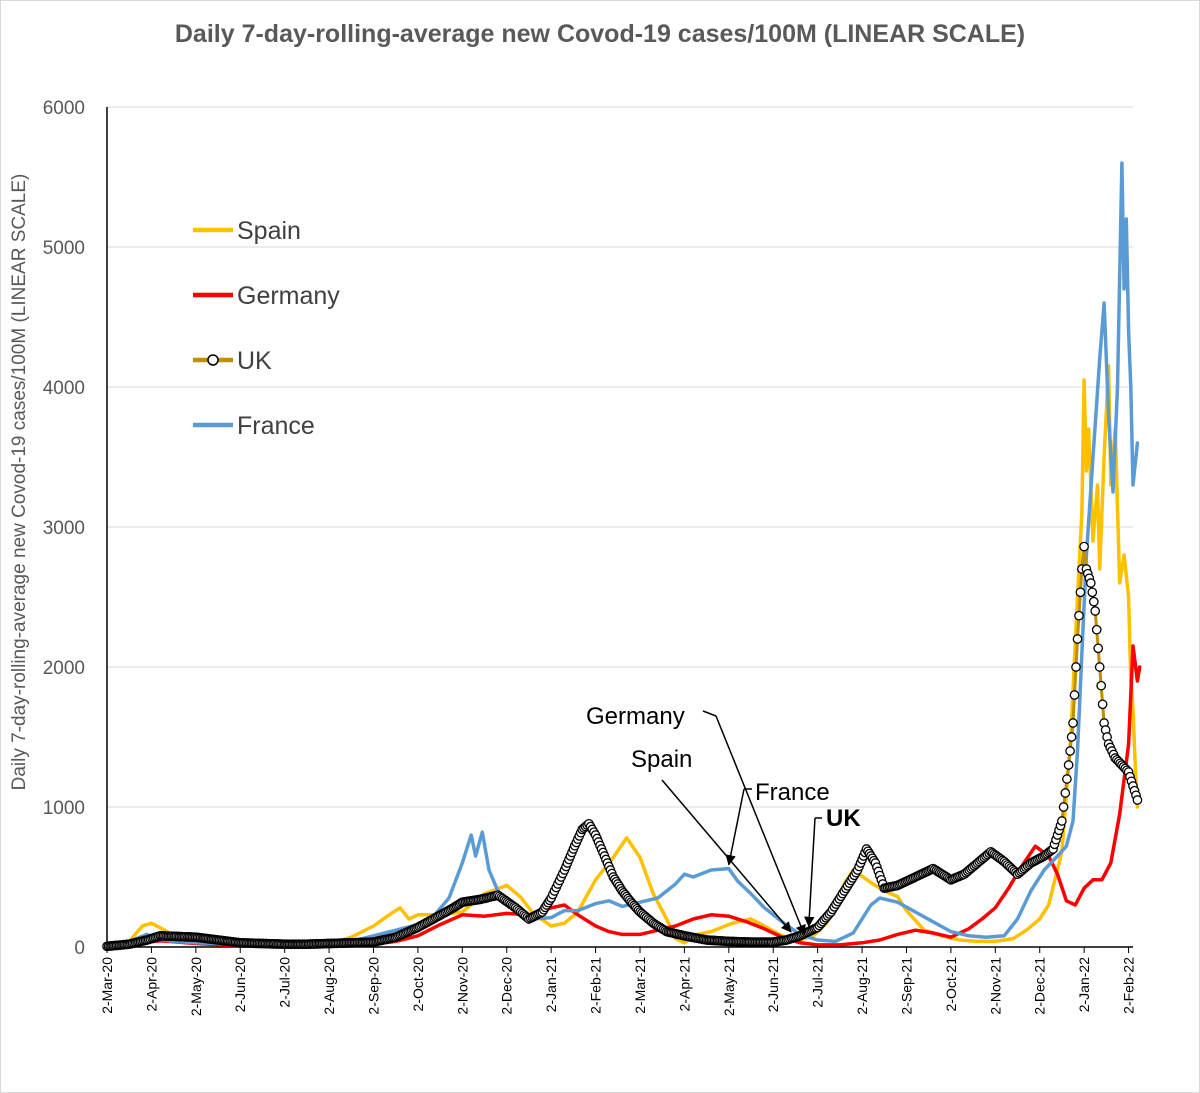 Image resolution: width=1200 pixels, height=1093 pixels. What do you see at coordinates (288, 296) in the screenshot?
I see `legend-label: Germany` at bounding box center [288, 296].